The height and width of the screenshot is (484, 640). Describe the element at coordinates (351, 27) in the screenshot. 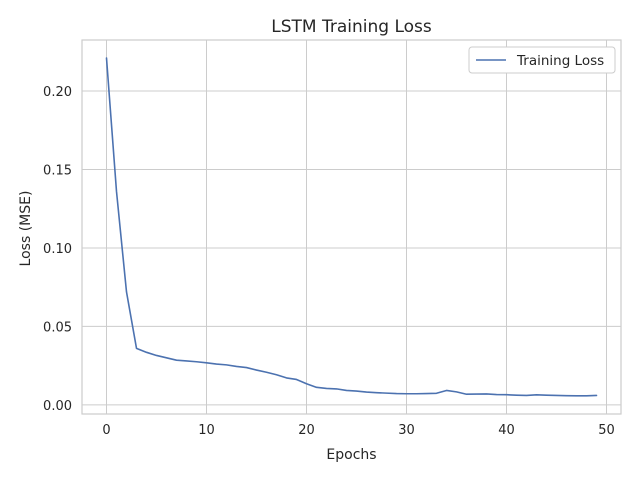

I see `chart-title: LSTM Training Loss` at that location.